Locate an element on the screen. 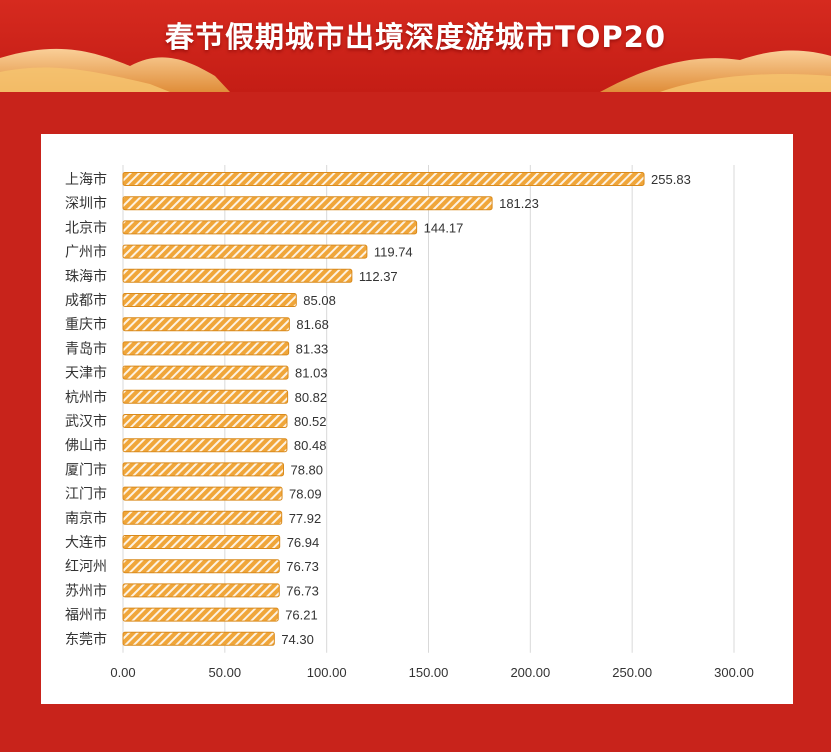 The width and height of the screenshot is (831, 752). category-label: 北京市 is located at coordinates (86, 227).